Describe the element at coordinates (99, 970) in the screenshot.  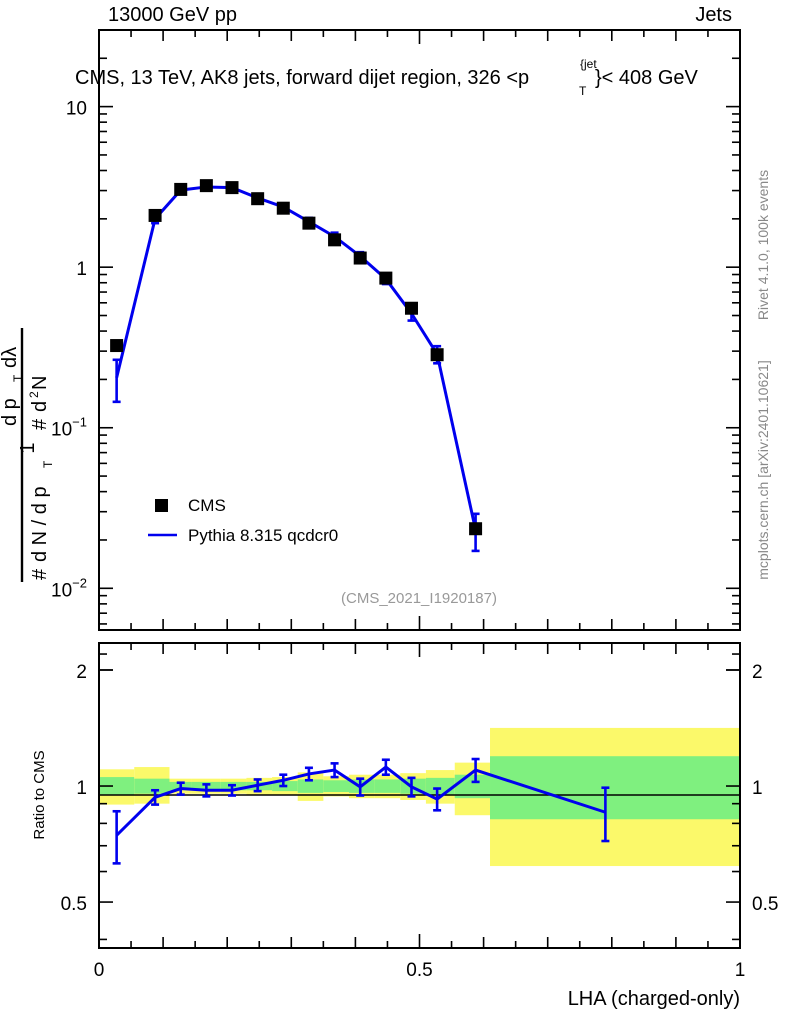
I see `x-axis-tick-label: 0` at that location.